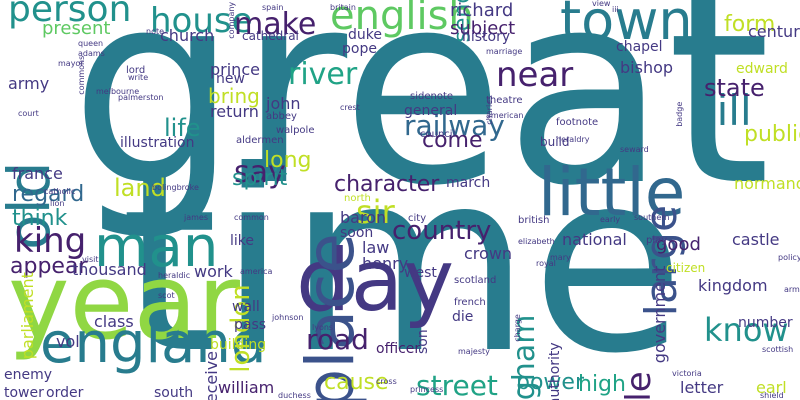  What do you see at coordinates (273, 7) in the screenshot?
I see `word-spain: spain` at bounding box center [273, 7].